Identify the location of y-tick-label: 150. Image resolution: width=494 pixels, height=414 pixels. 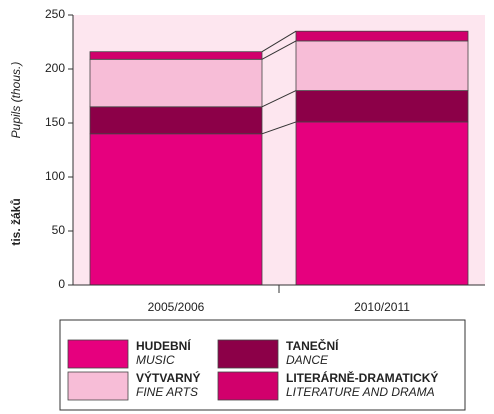
(55, 122).